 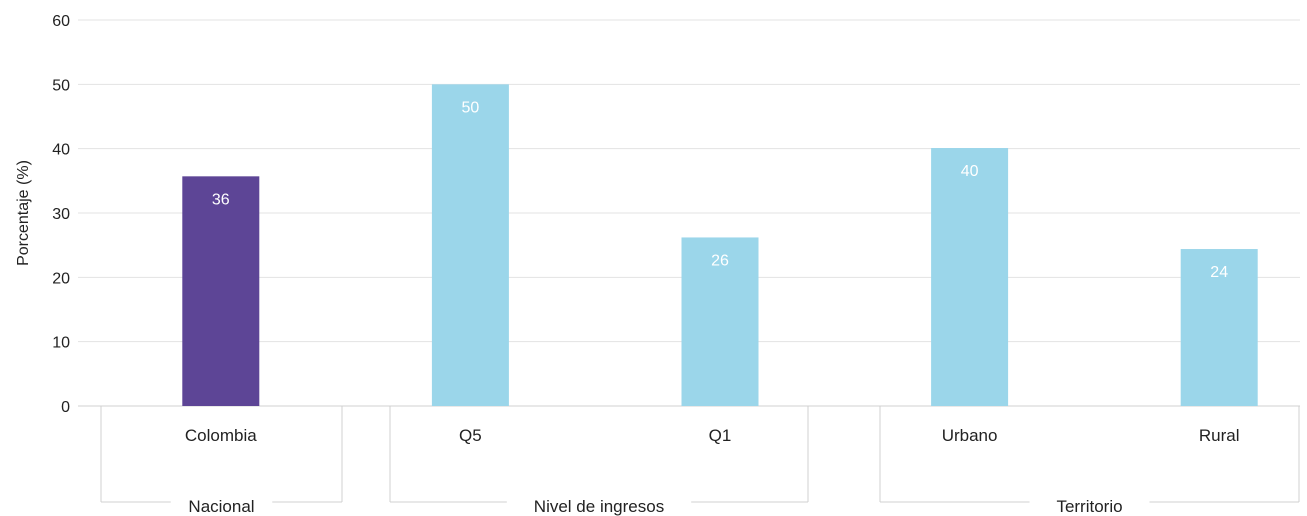 I want to click on data-label: 24, so click(x=1219, y=272).